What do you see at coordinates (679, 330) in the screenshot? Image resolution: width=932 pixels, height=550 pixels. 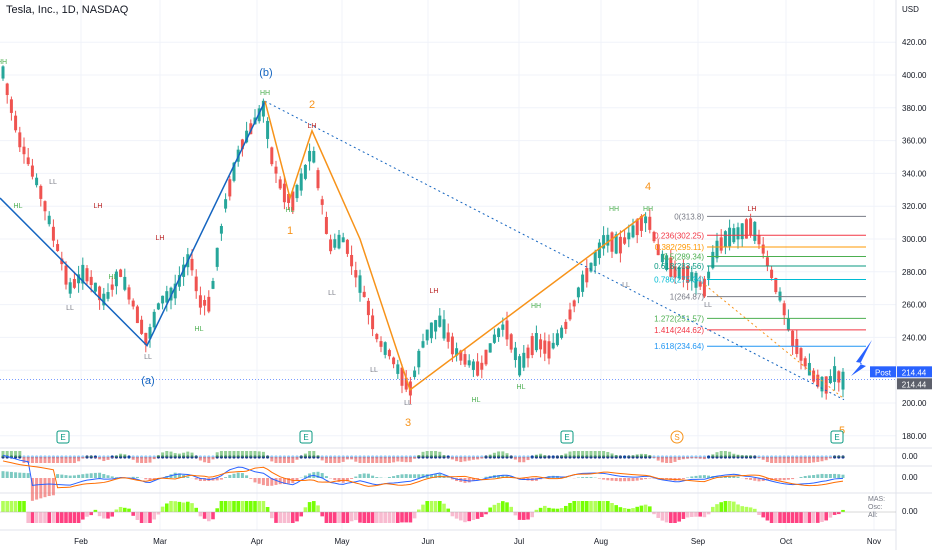 I see `fib-level-label: 1.414(244.62)` at bounding box center [679, 330].